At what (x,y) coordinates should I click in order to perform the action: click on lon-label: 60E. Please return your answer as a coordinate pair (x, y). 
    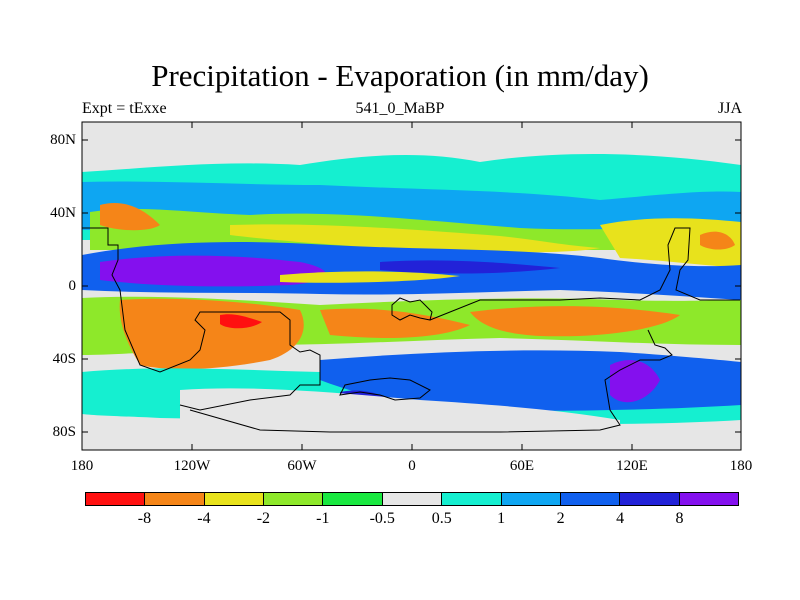
    Looking at the image, I should click on (522, 466).